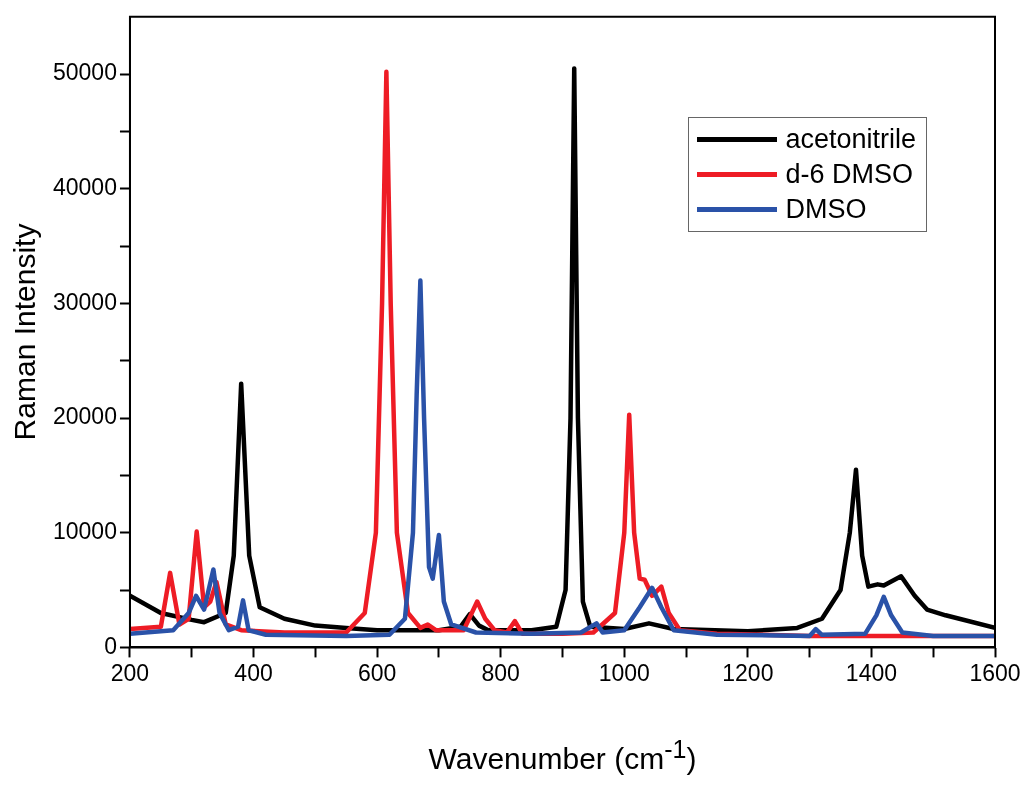 The width and height of the screenshot is (1032, 791). What do you see at coordinates (377, 672) in the screenshot?
I see `x-tick-label: 600` at bounding box center [377, 672].